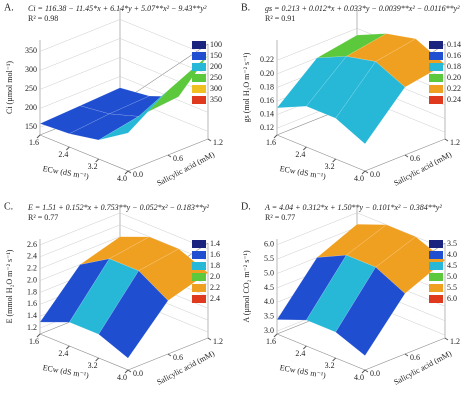 This screenshot has width=474, height=397. Describe the element at coordinates (215, 265) in the screenshot. I see `legend-label: 1.8` at that location.